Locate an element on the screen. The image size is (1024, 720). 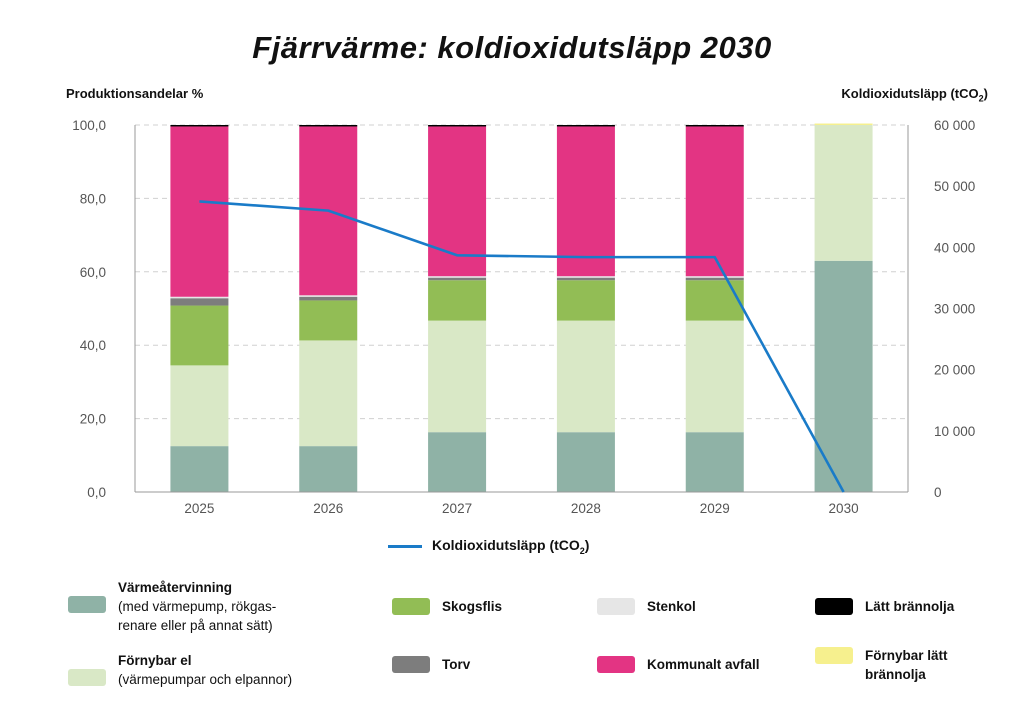
x-tick-label: 2025 is located at coordinates (199, 508).